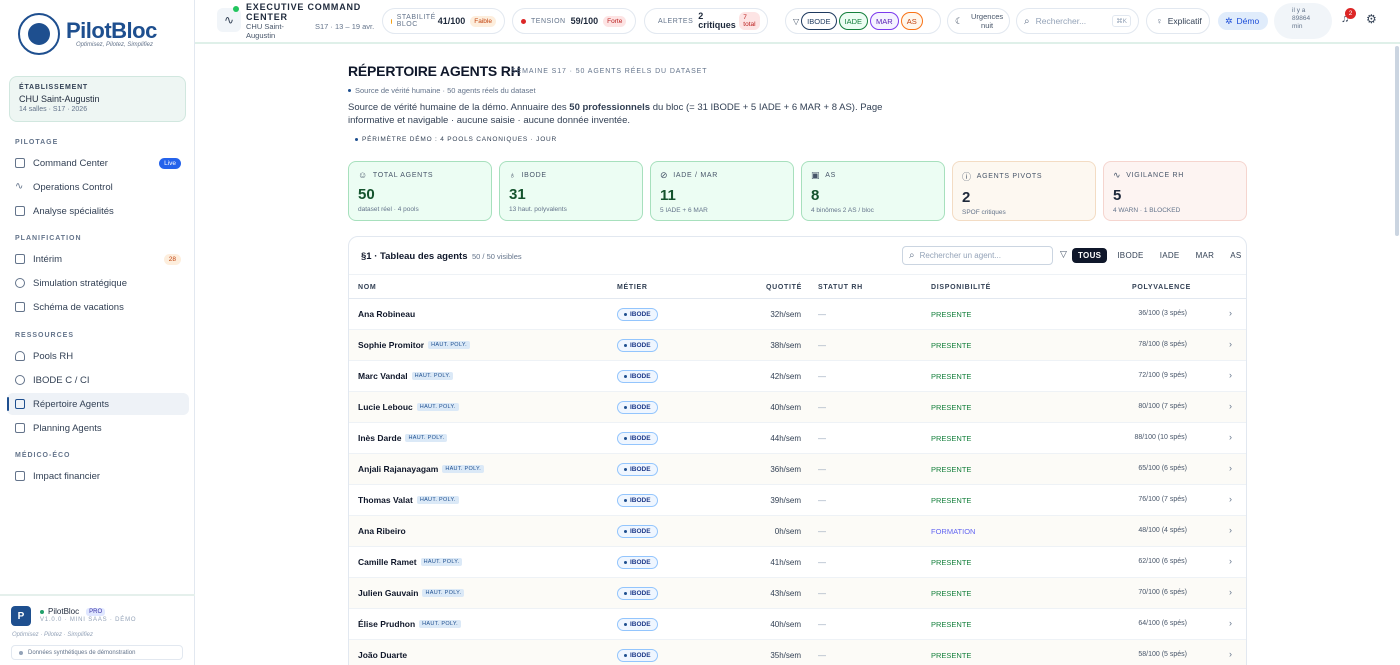 This screenshot has width=1400, height=665. I want to click on kpi-ibode: ♁ IBODE 31 13 haut. polyvalents, so click(571, 191).